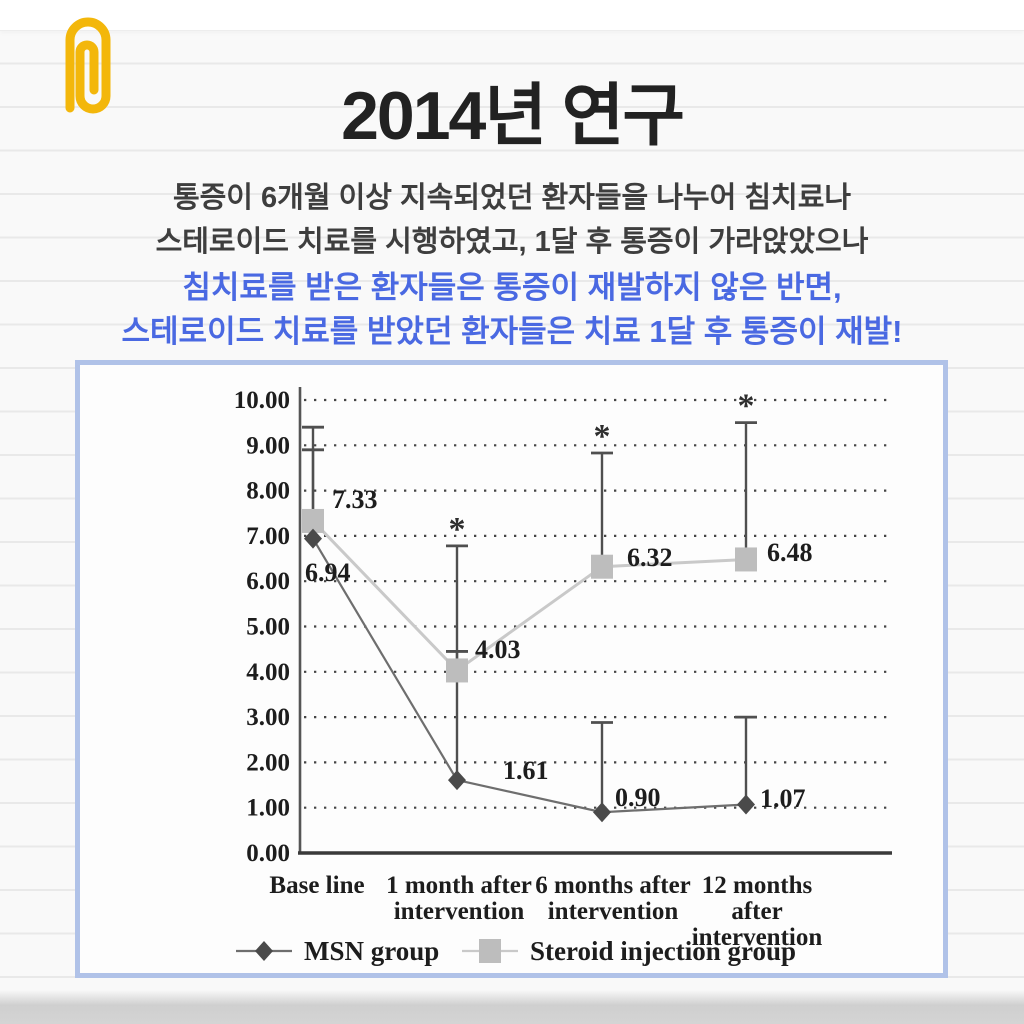  What do you see at coordinates (268, 581) in the screenshot?
I see `svg-text: 6.00` at bounding box center [268, 581].